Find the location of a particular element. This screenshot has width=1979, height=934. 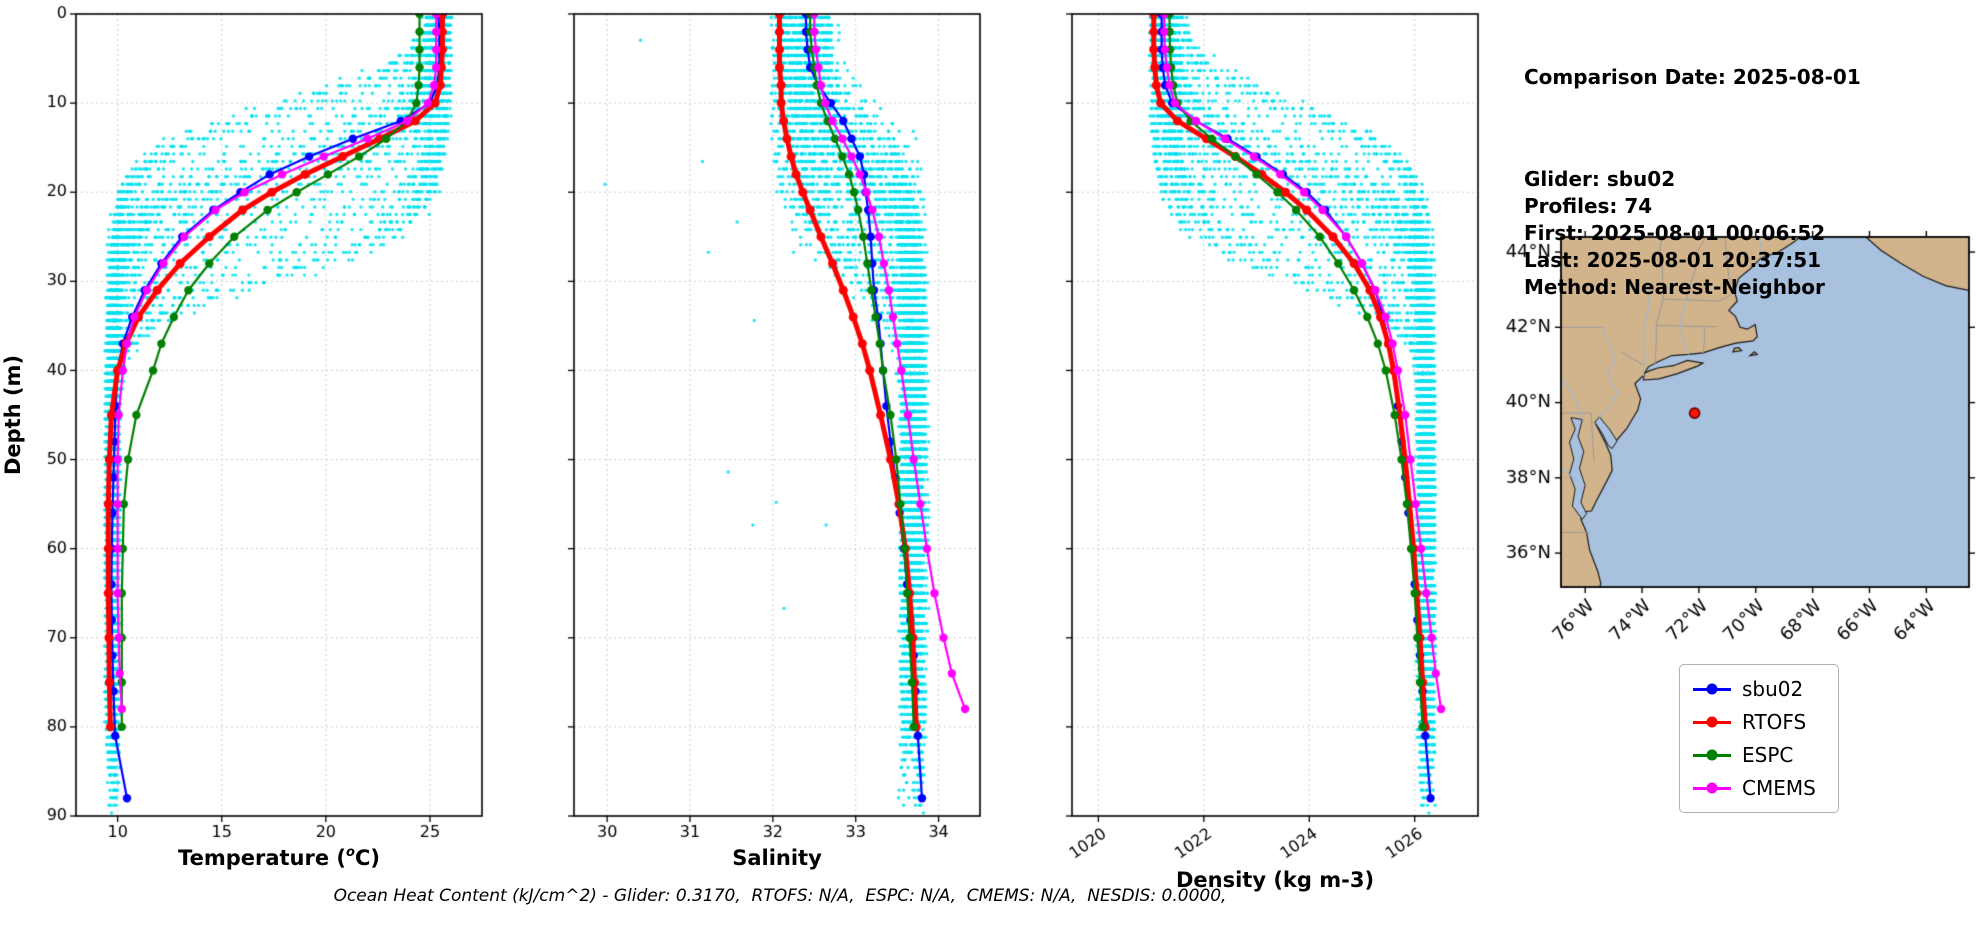

legend-label: CMEMS is located at coordinates (1779, 788).